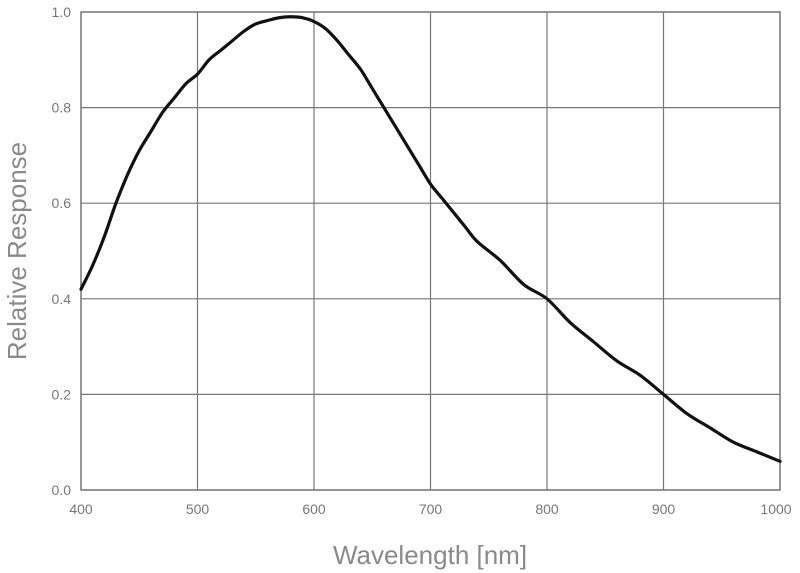 The image size is (800, 573). I want to click on x-tick-label: 400, so click(81, 509).